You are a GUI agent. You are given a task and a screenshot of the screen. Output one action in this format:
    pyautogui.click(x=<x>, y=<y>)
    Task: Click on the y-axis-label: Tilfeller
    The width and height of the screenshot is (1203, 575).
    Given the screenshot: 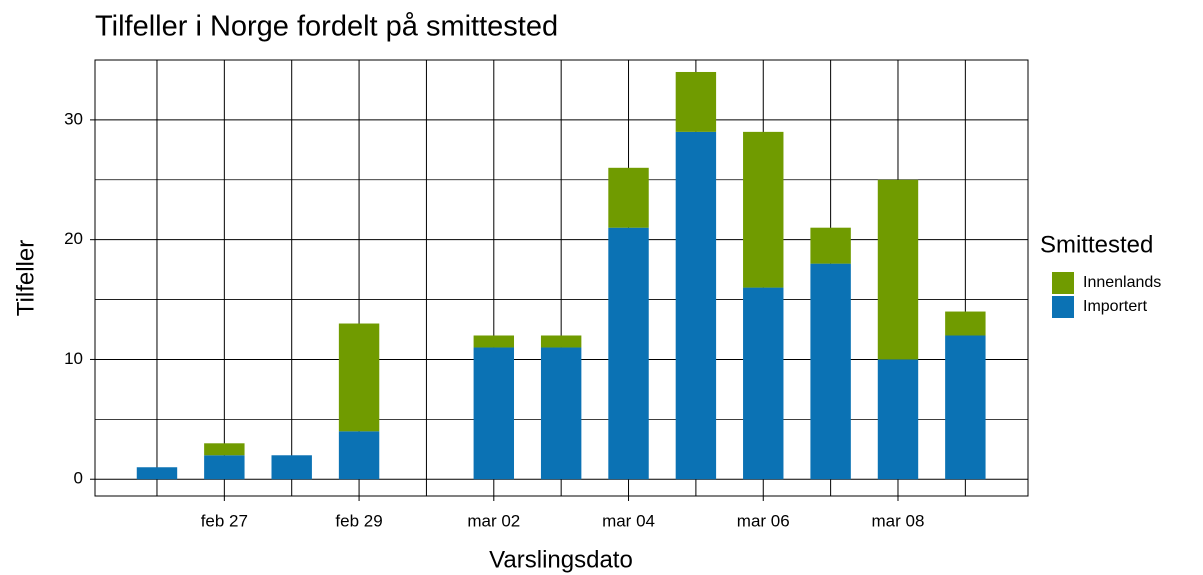 What is the action you would take?
    pyautogui.click(x=25, y=278)
    